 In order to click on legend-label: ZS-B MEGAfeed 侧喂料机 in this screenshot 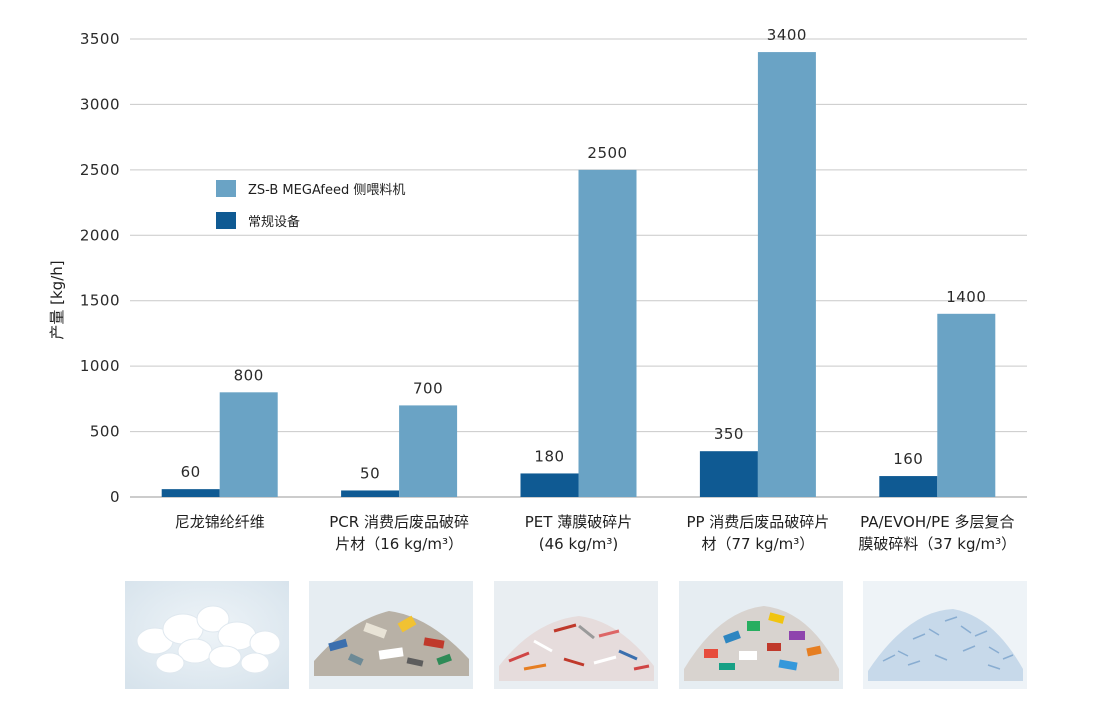, I will do `click(326, 190)`.